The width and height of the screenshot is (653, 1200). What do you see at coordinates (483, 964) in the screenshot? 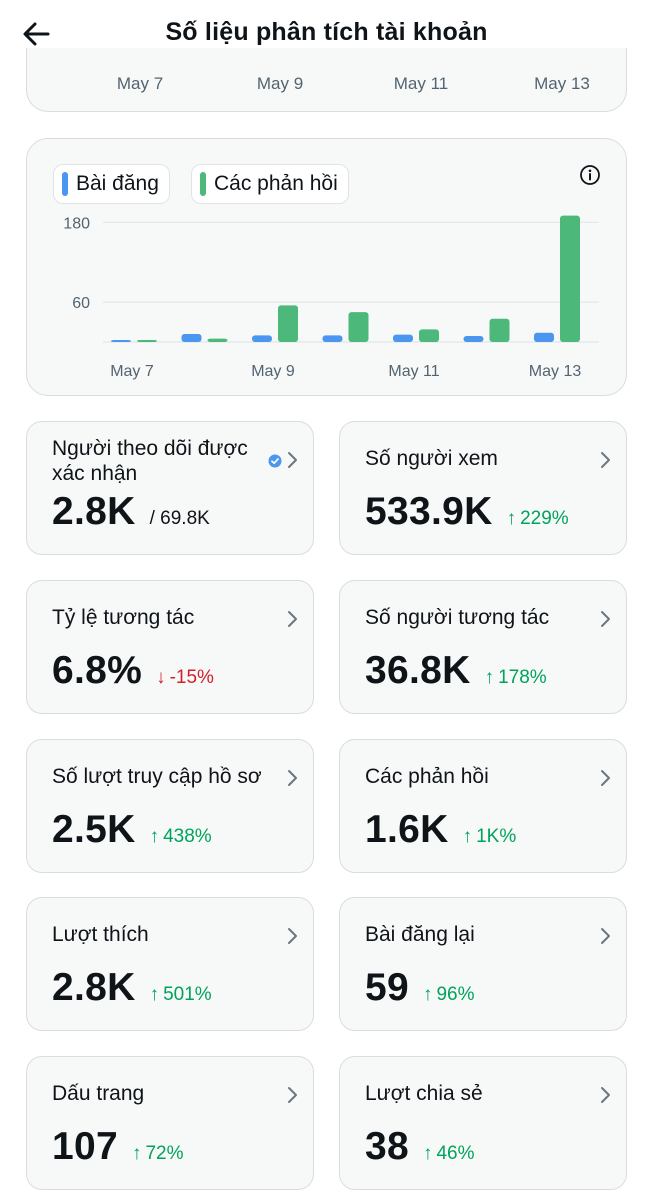
I see `metric-tile: Bài đăng lại 59 ↑ 96%` at bounding box center [483, 964].